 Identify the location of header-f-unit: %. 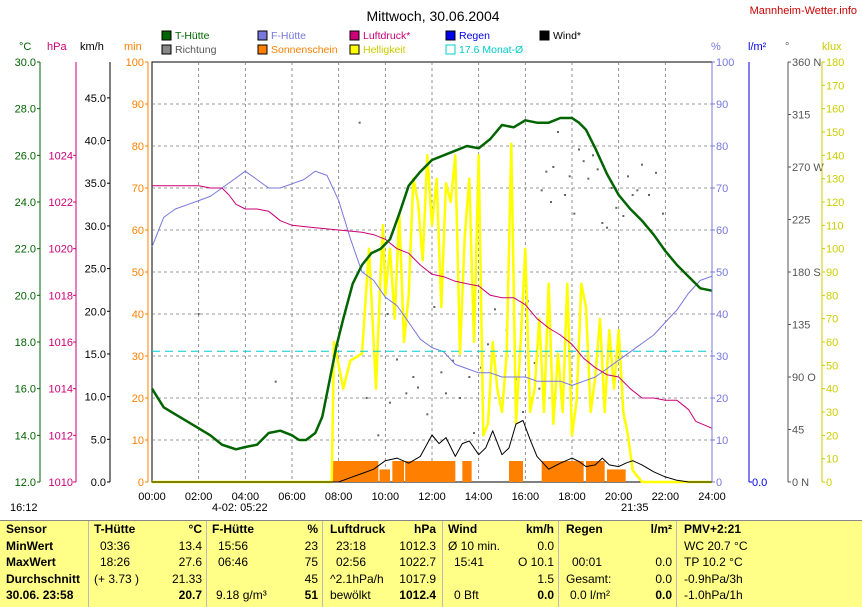
(312, 529).